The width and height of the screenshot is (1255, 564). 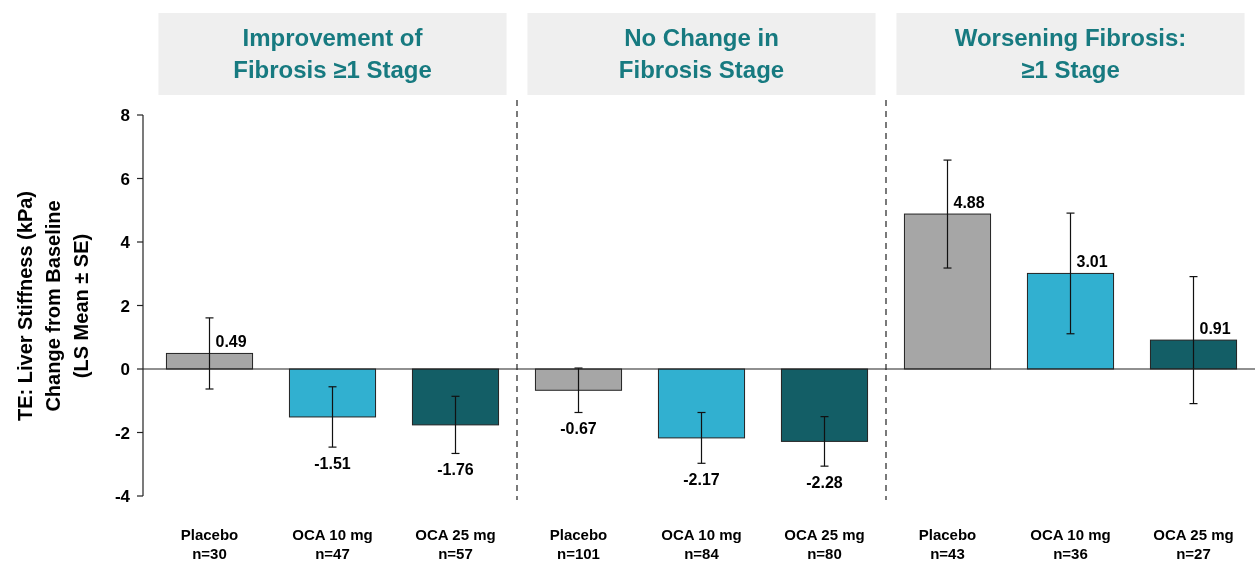 What do you see at coordinates (1092, 262) in the screenshot?
I see `data-label: 3.01` at bounding box center [1092, 262].